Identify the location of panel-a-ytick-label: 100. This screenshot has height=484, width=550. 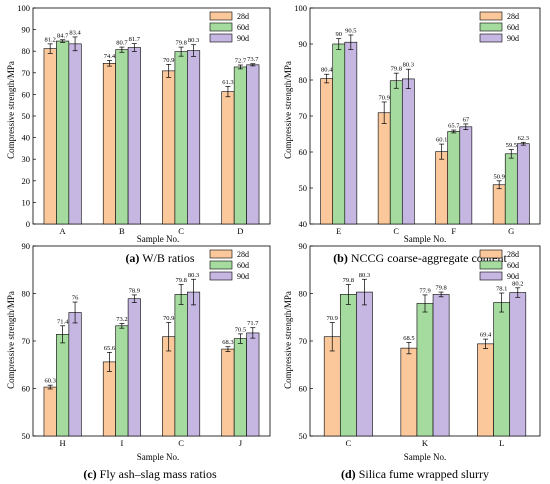
(23, 8).